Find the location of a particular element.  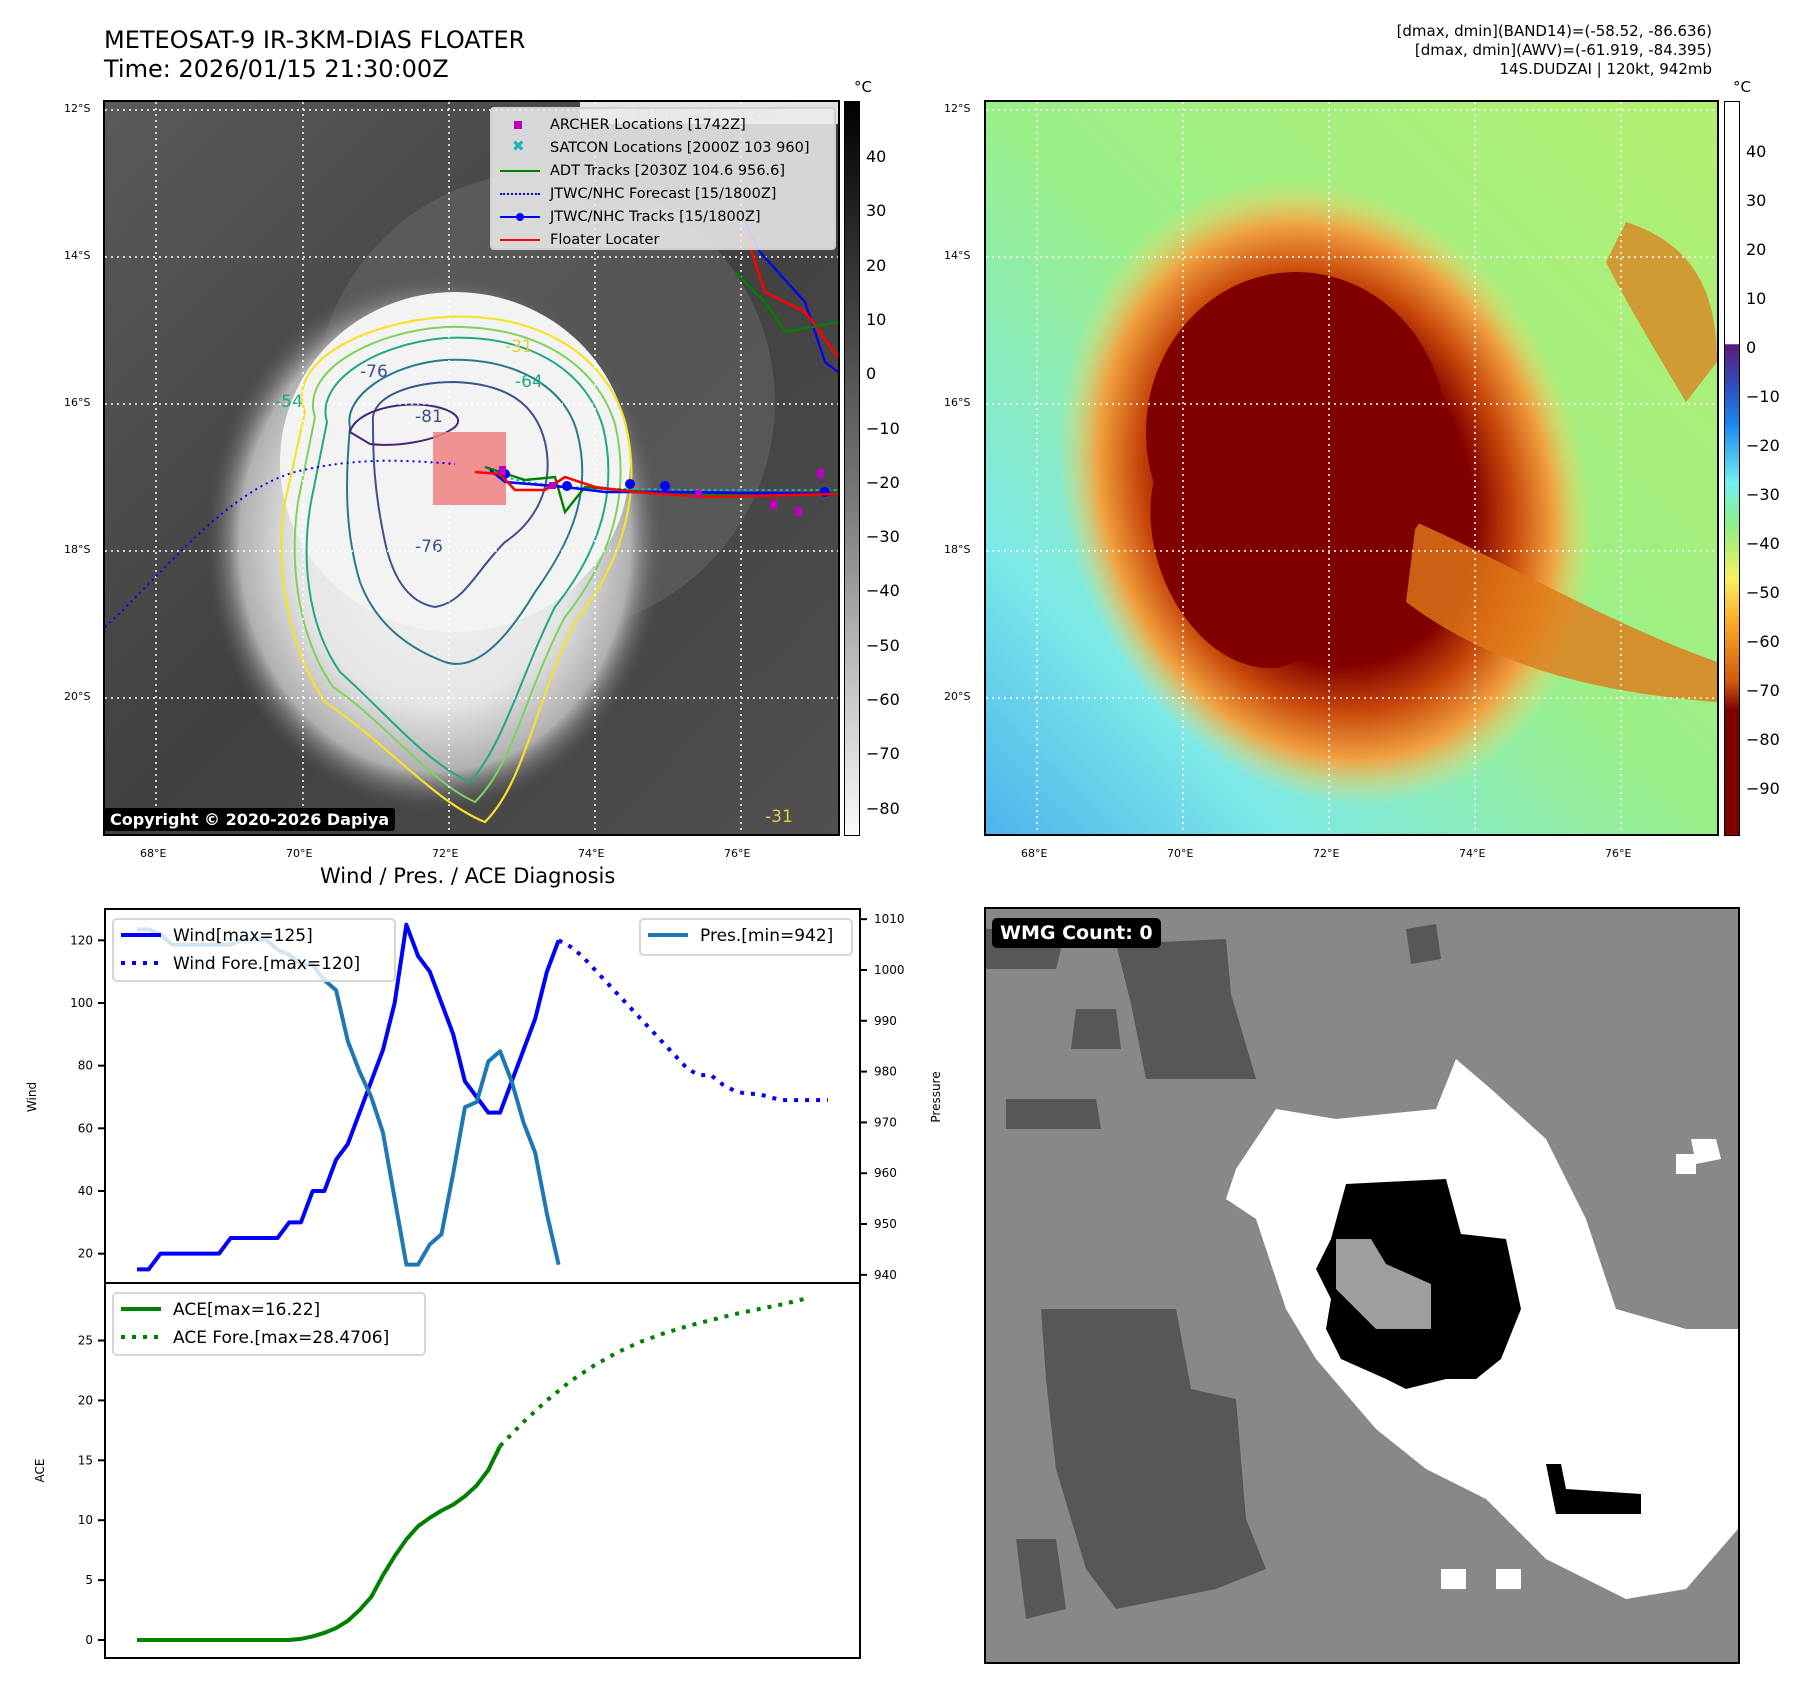

y-tick-label: 60 is located at coordinates (85, 1128).